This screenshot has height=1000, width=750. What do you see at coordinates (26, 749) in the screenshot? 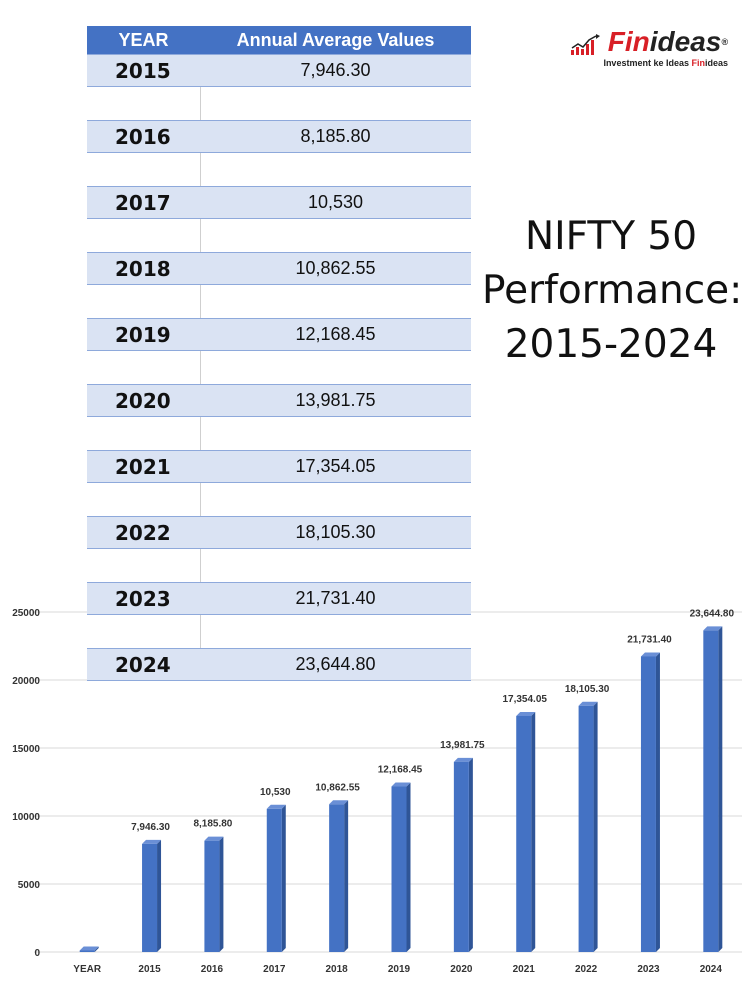
I see `y-tick-label: 15000` at bounding box center [26, 749].